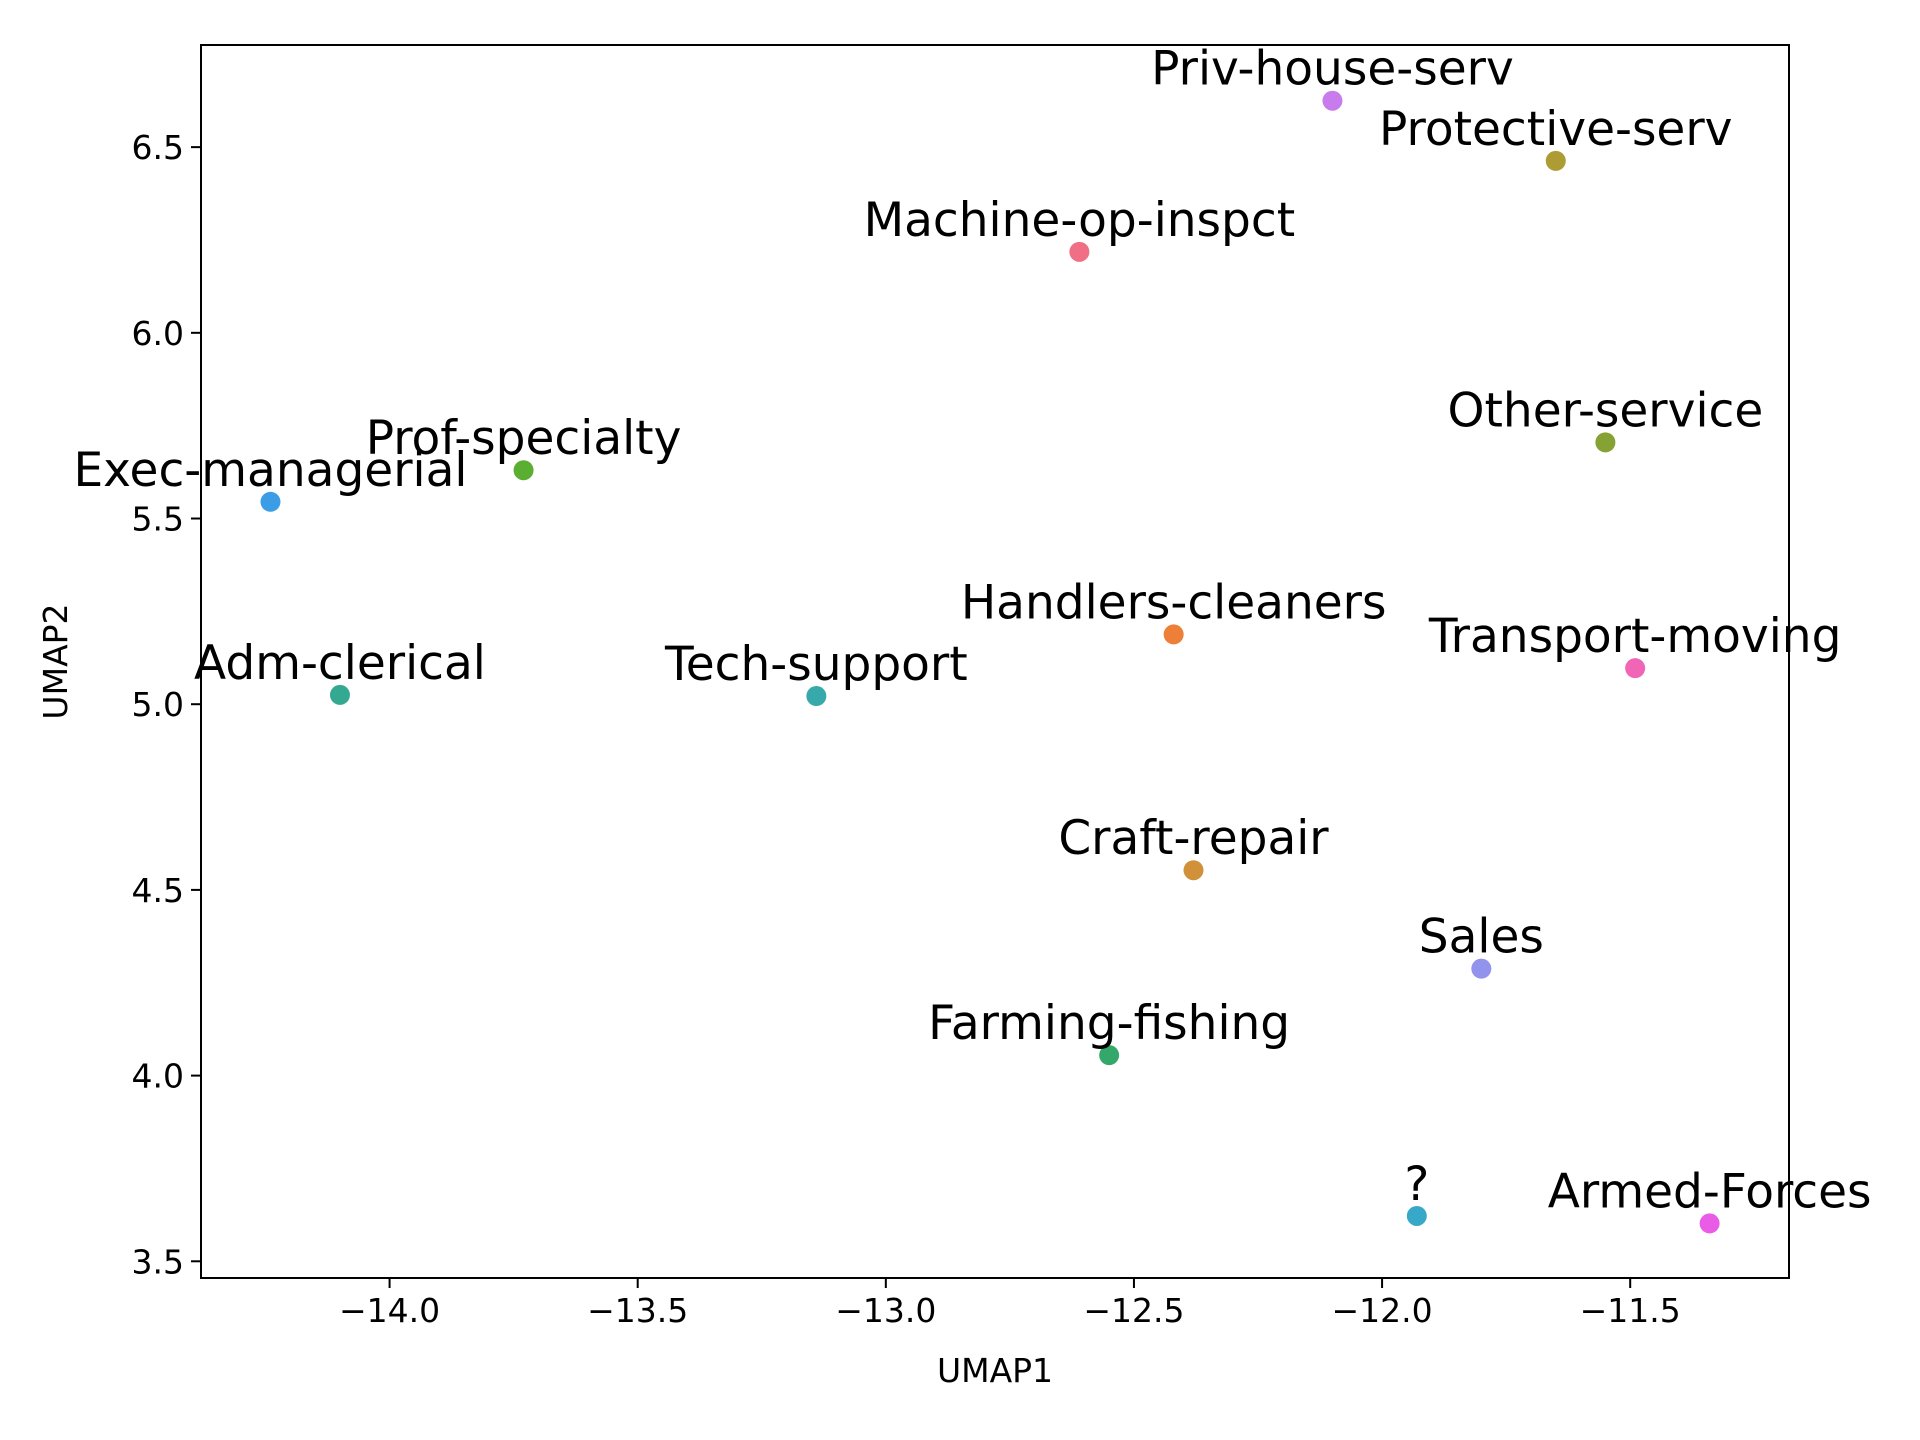  I want to click on x-tick-label: −13.5, so click(637, 1310).